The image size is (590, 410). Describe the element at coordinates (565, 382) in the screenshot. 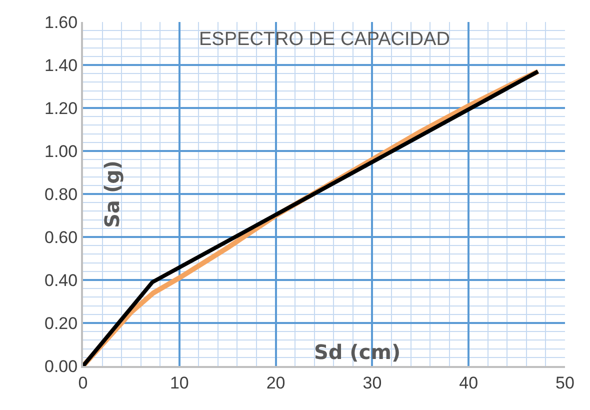

I see `x-tick-label: 50` at that location.